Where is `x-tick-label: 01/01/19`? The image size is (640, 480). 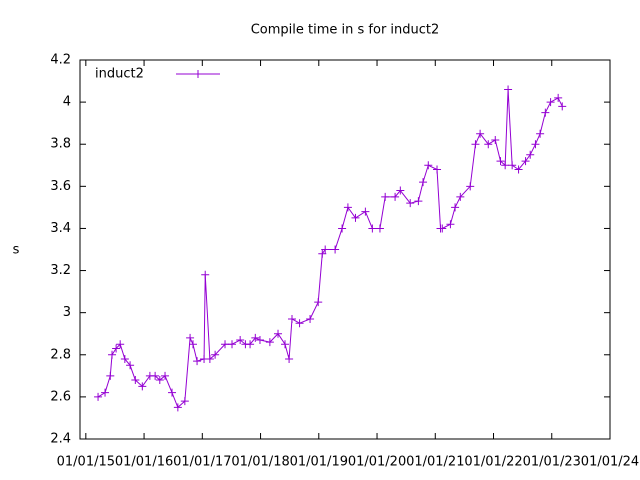 x-tick-label: 01/01/19 is located at coordinates (319, 462).